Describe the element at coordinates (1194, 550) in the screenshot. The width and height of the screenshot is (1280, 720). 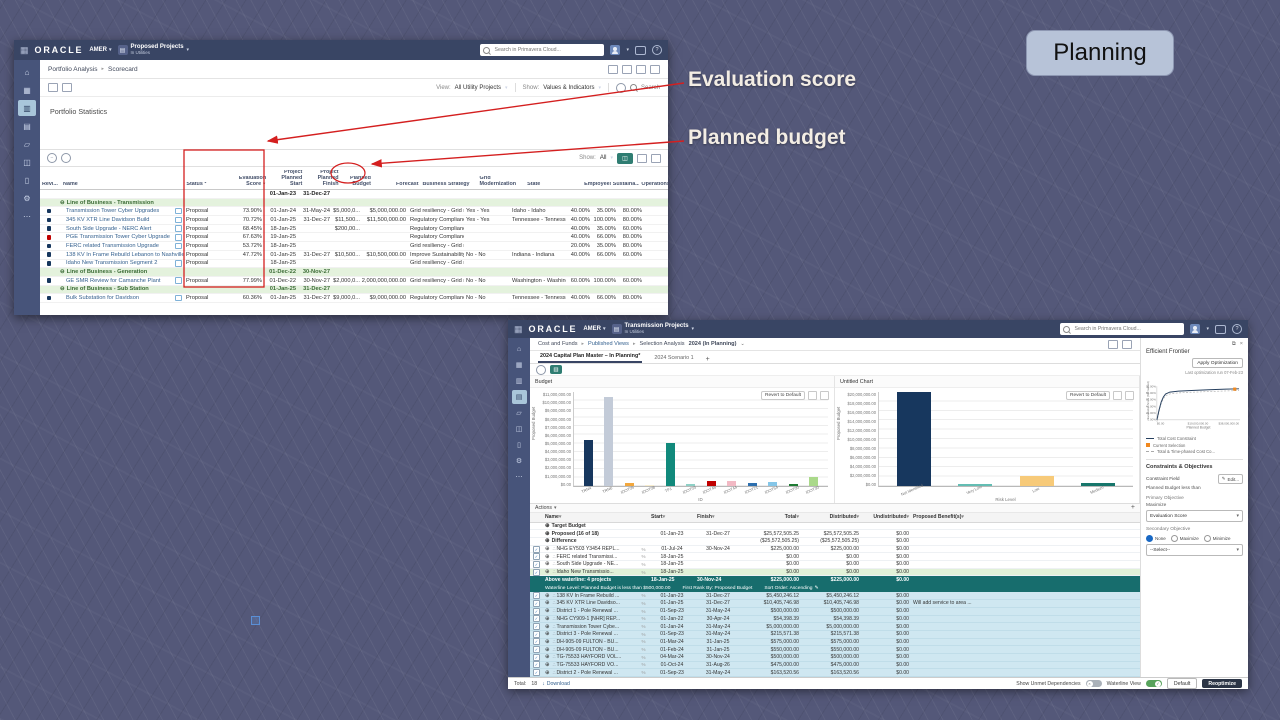
I see `secondary-objective-select: --Select-- ▾` at that location.